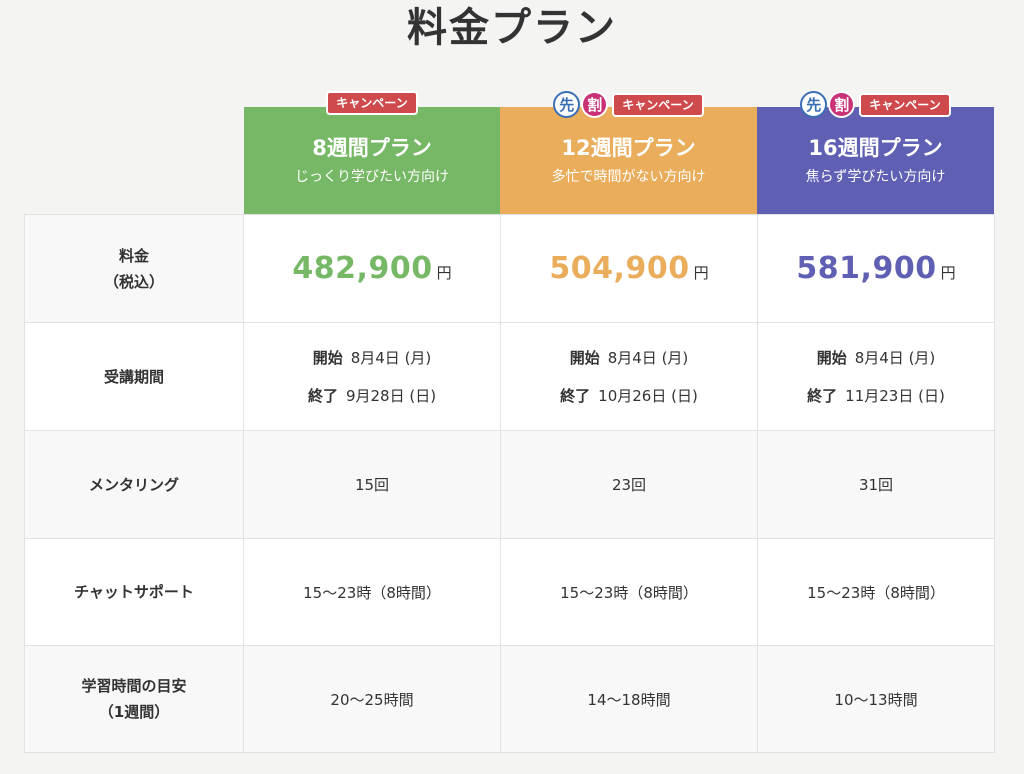  What do you see at coordinates (628, 177) in the screenshot?
I see `plan-tagline: 多忙で時間がない方向け` at bounding box center [628, 177].